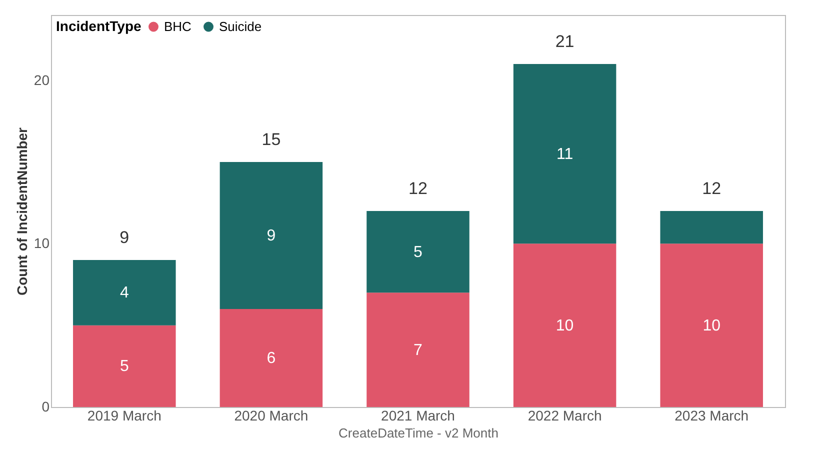  Describe the element at coordinates (99, 26) in the screenshot. I see `legend-title: IncidentType` at that location.